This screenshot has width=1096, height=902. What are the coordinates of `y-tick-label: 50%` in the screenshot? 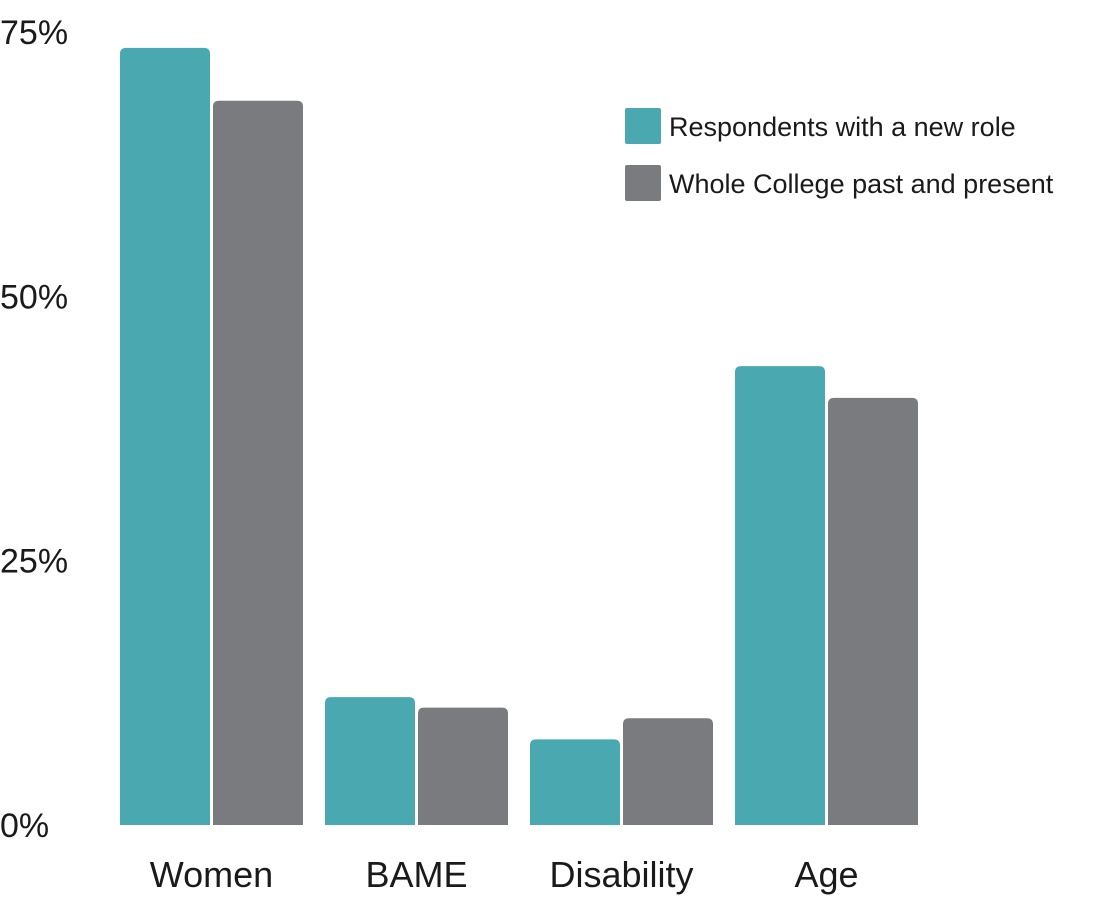 It's located at (34, 297).